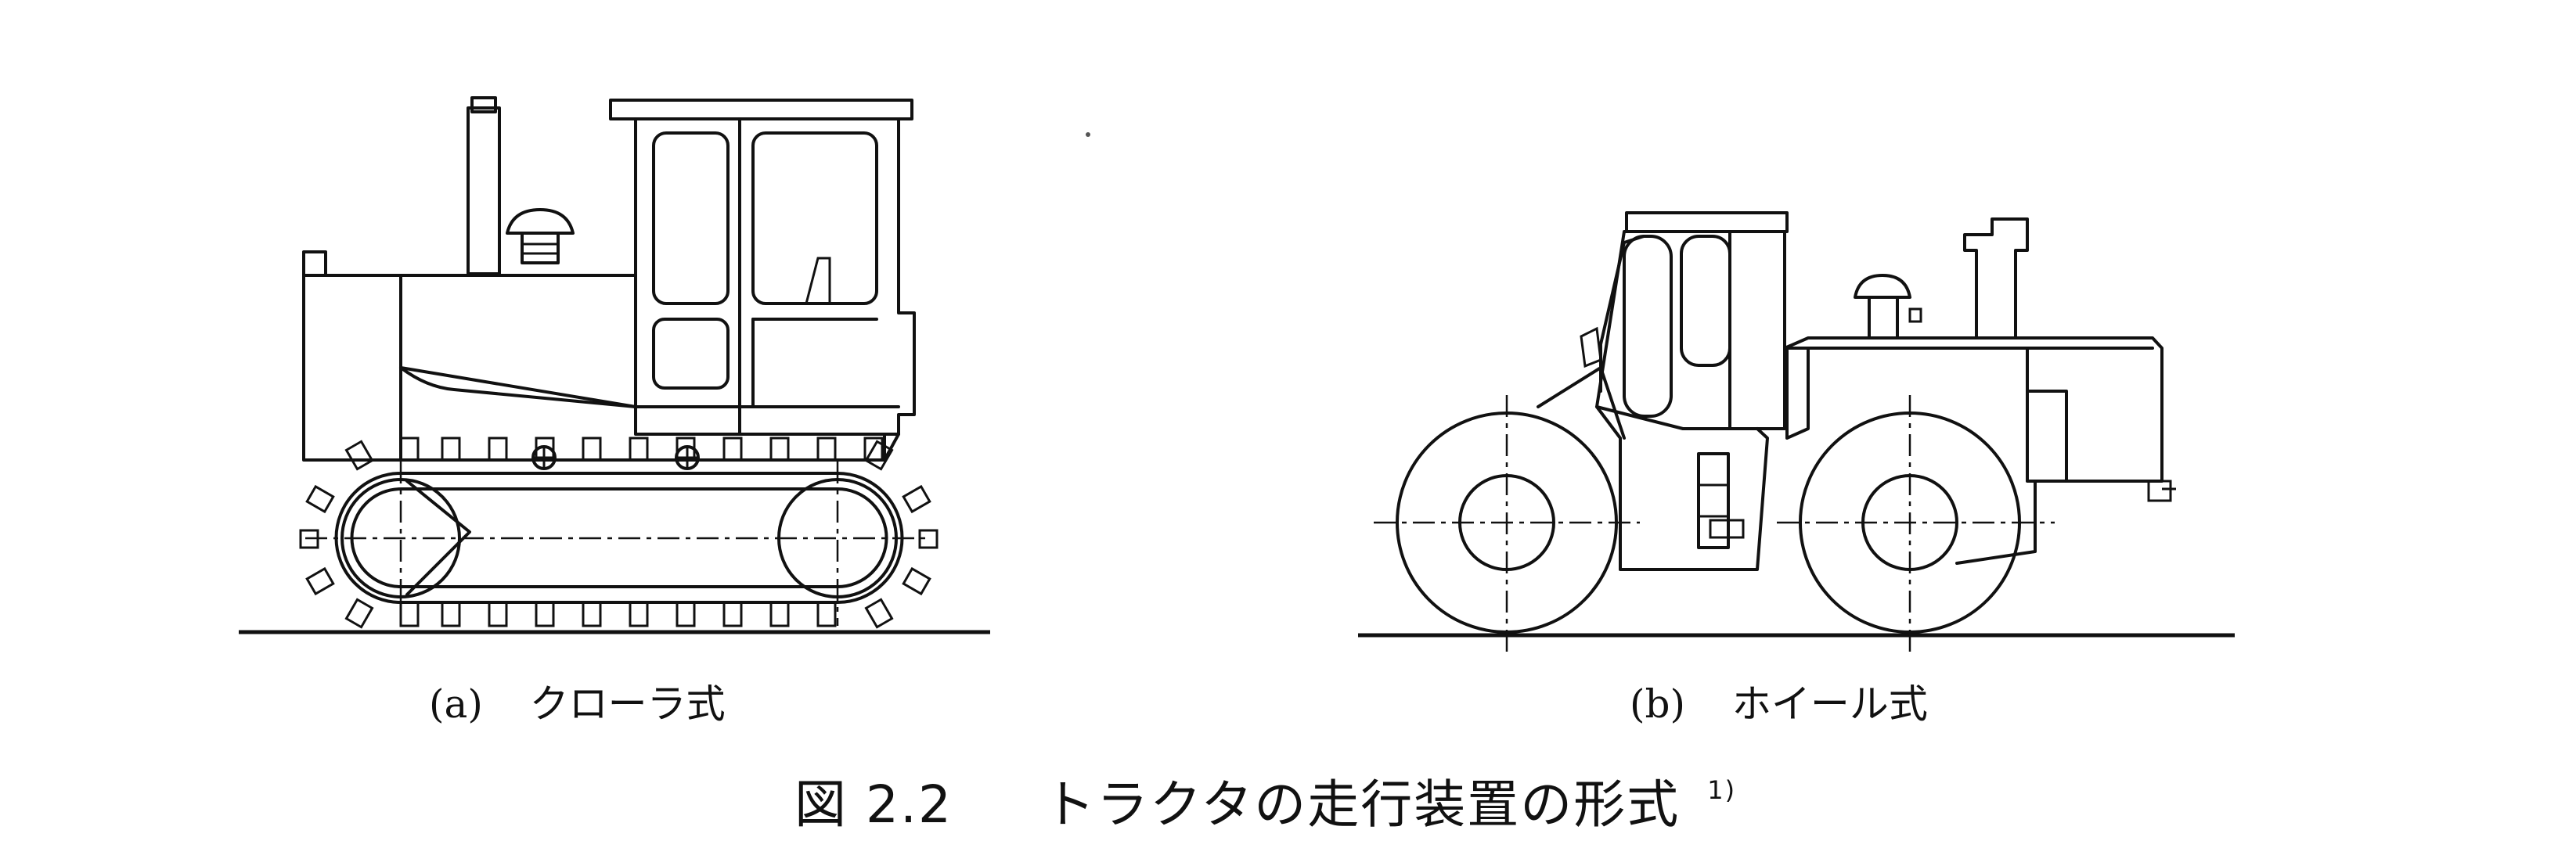  What do you see at coordinates (469, 368) in the screenshot?
I see `engine-hood` at bounding box center [469, 368].